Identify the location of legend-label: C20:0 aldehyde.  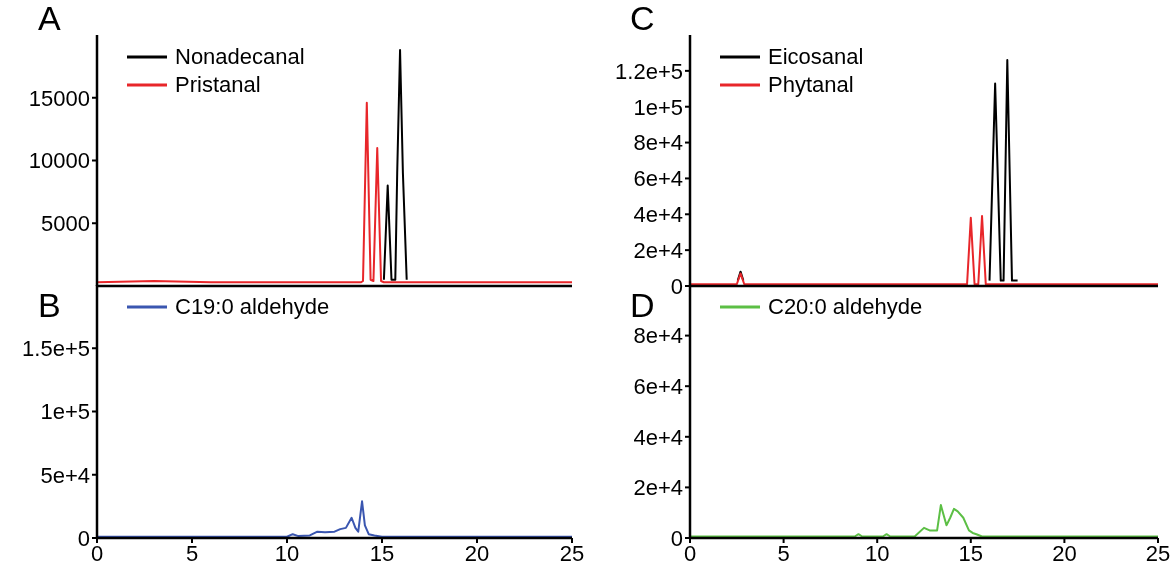
(845, 307).